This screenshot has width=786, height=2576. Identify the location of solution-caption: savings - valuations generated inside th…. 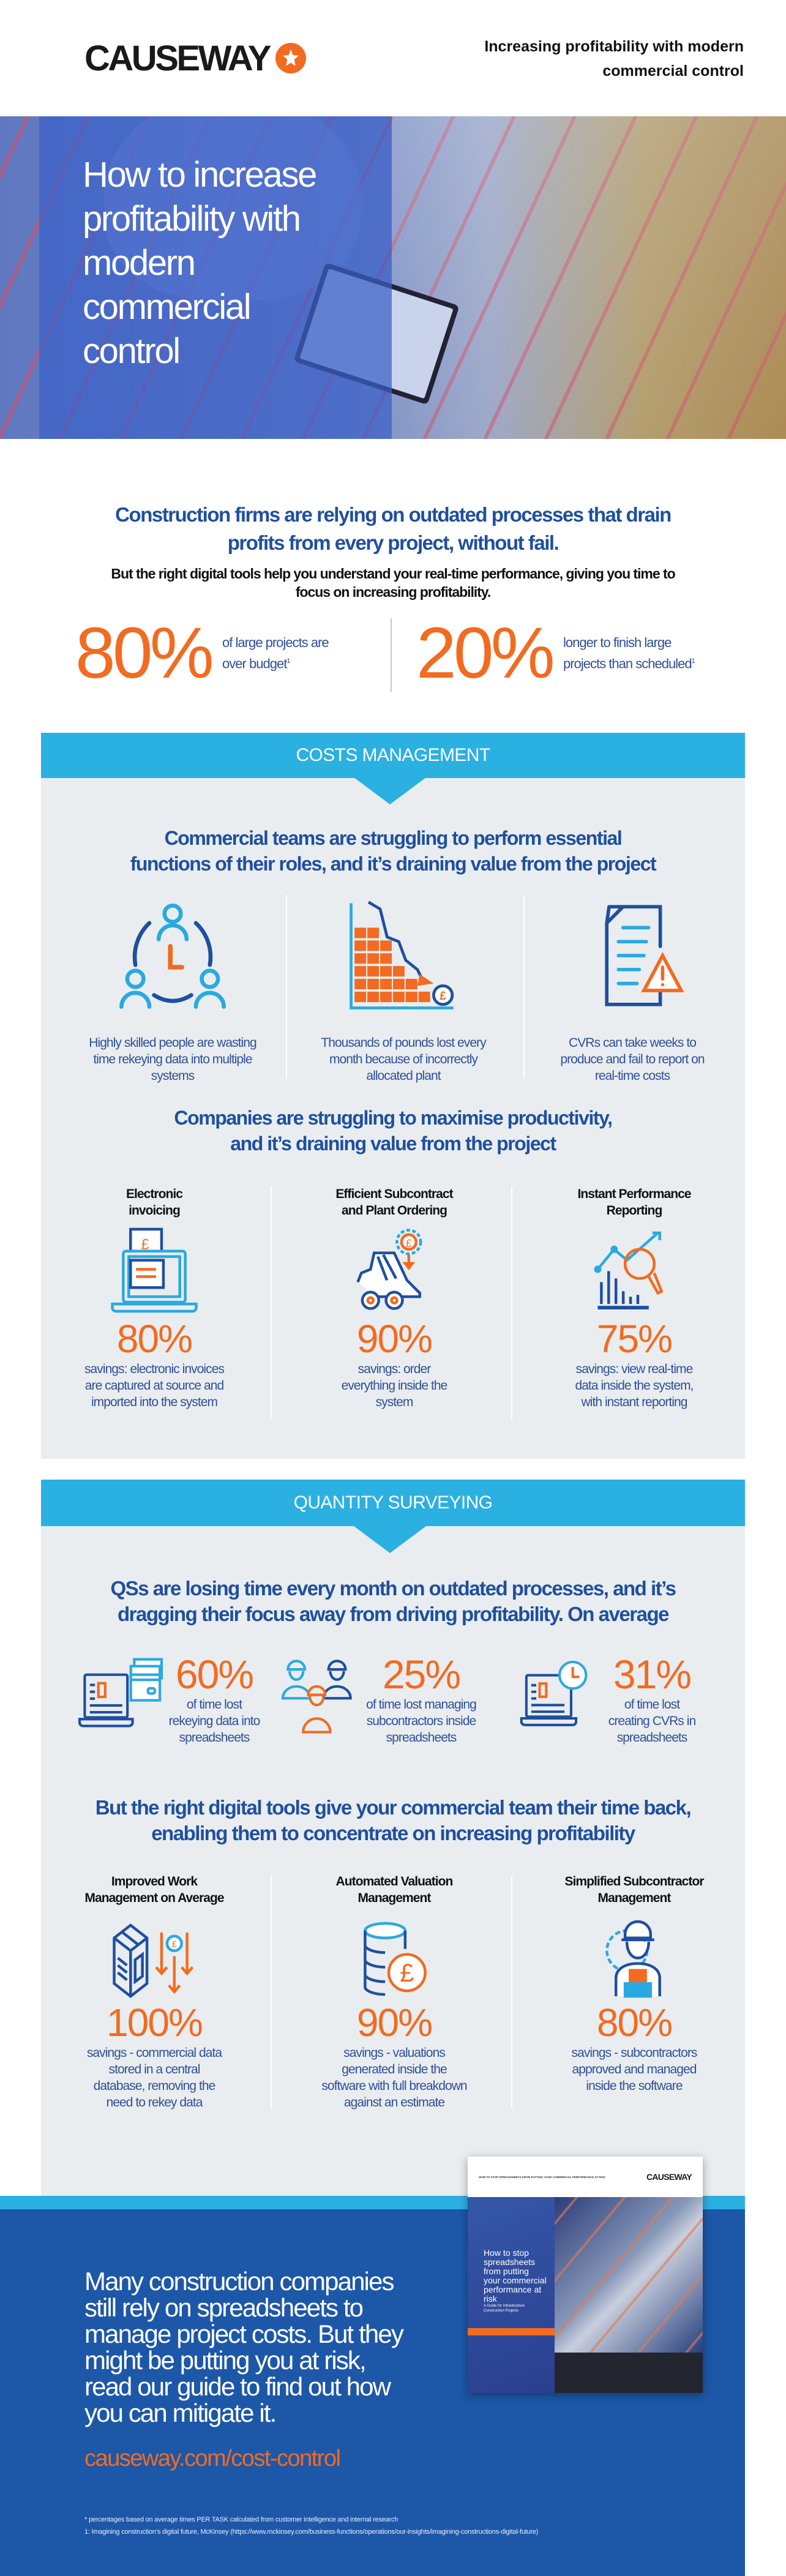
(394, 2078).